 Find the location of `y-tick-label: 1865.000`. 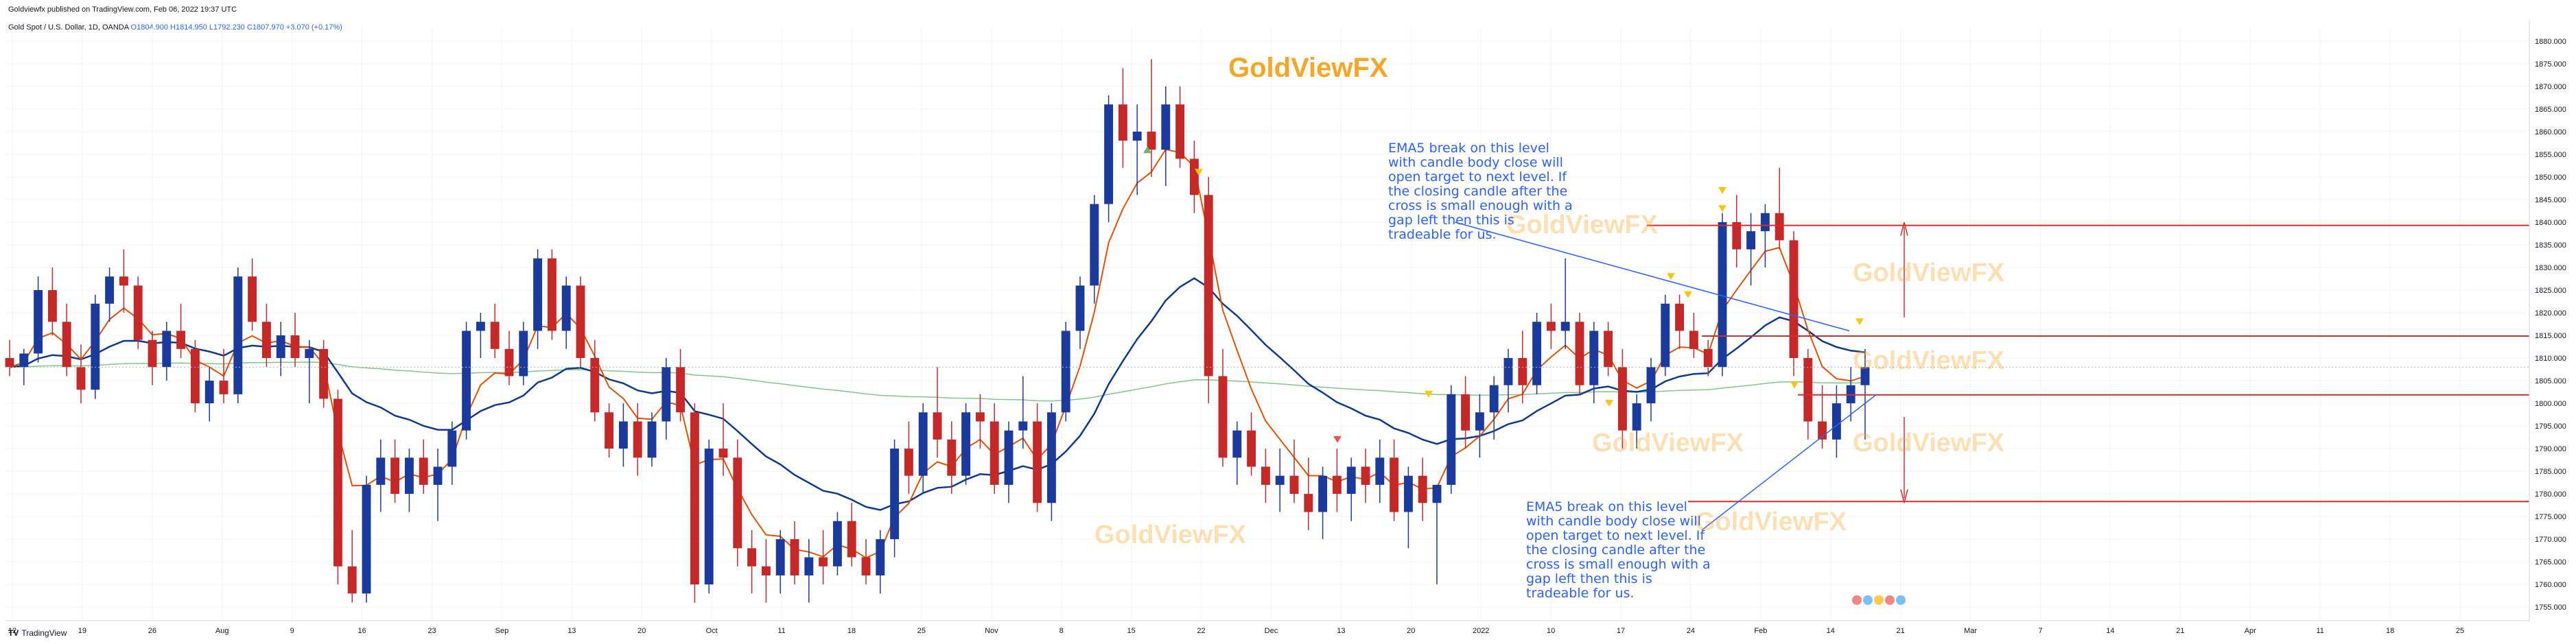

y-tick-label: 1865.000 is located at coordinates (2550, 110).